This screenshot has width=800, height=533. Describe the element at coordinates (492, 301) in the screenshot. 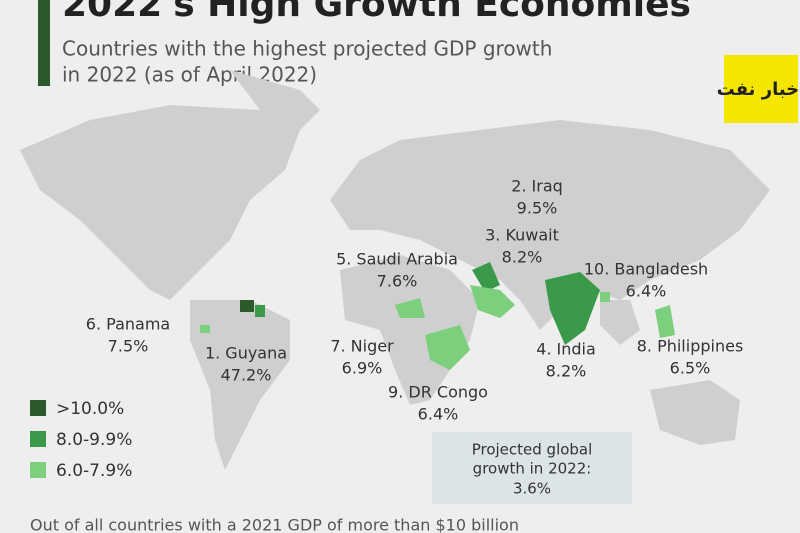

I see `saudi-arabia` at that location.